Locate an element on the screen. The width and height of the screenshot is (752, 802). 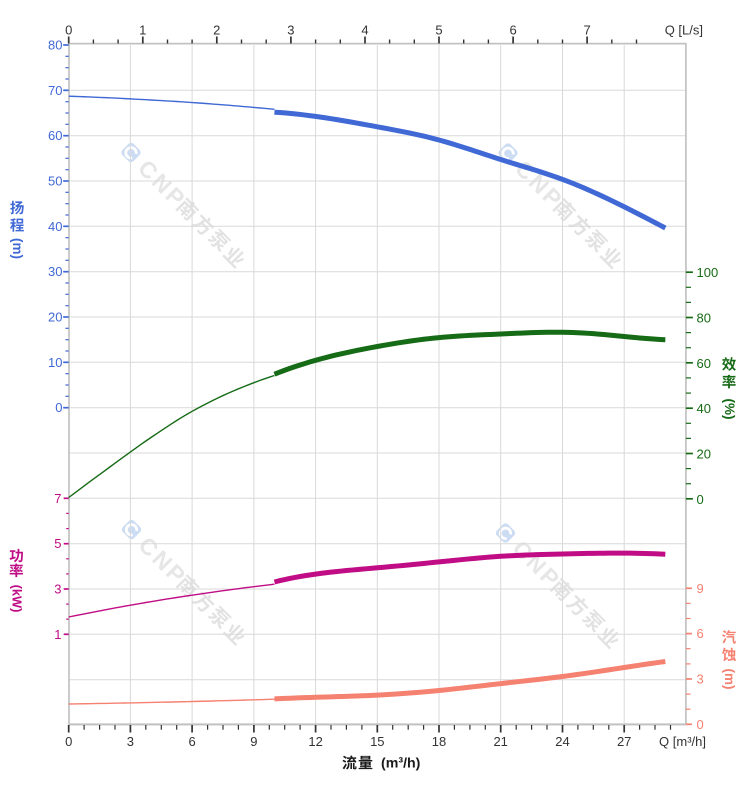
svg-text: 30 is located at coordinates (55, 271).